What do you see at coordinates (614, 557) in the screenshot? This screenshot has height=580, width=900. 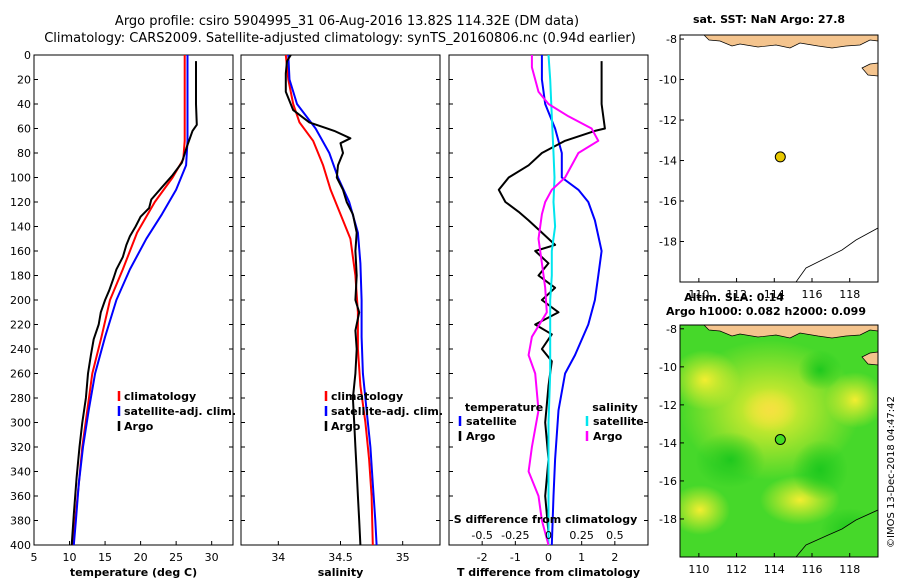 I see `x-tick-label: 2` at bounding box center [614, 557].